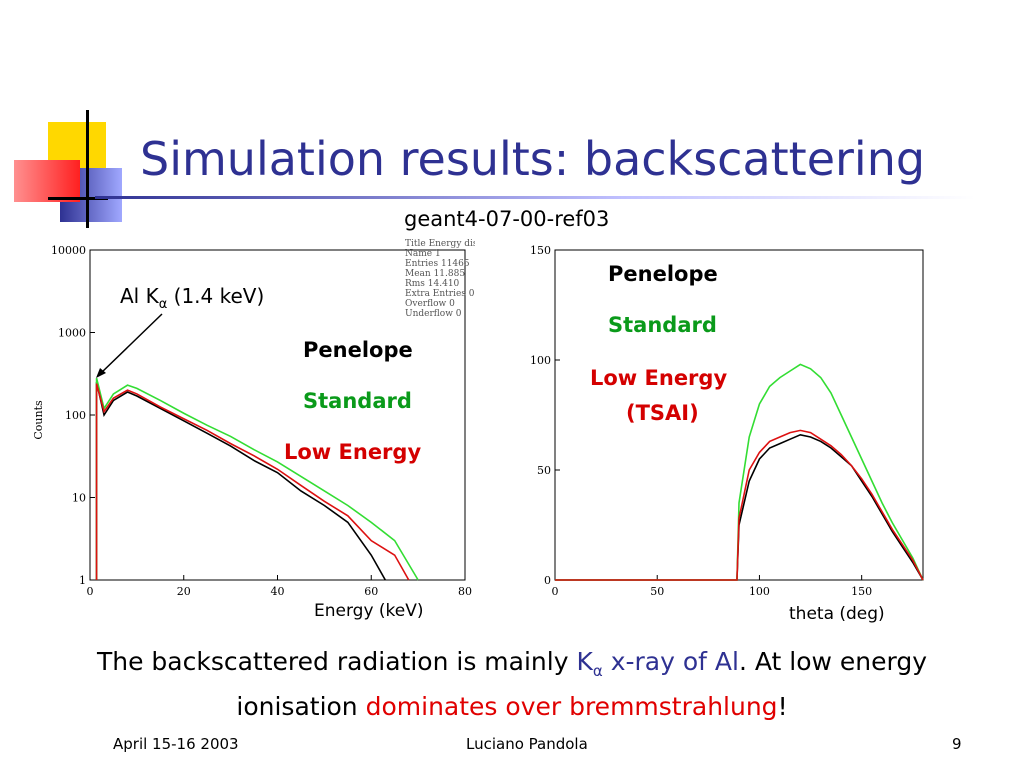 Image resolution: width=1024 pixels, height=768 pixels. What do you see at coordinates (662, 413) in the screenshot?
I see `right-legend-tsai: (TSAI)` at bounding box center [662, 413].